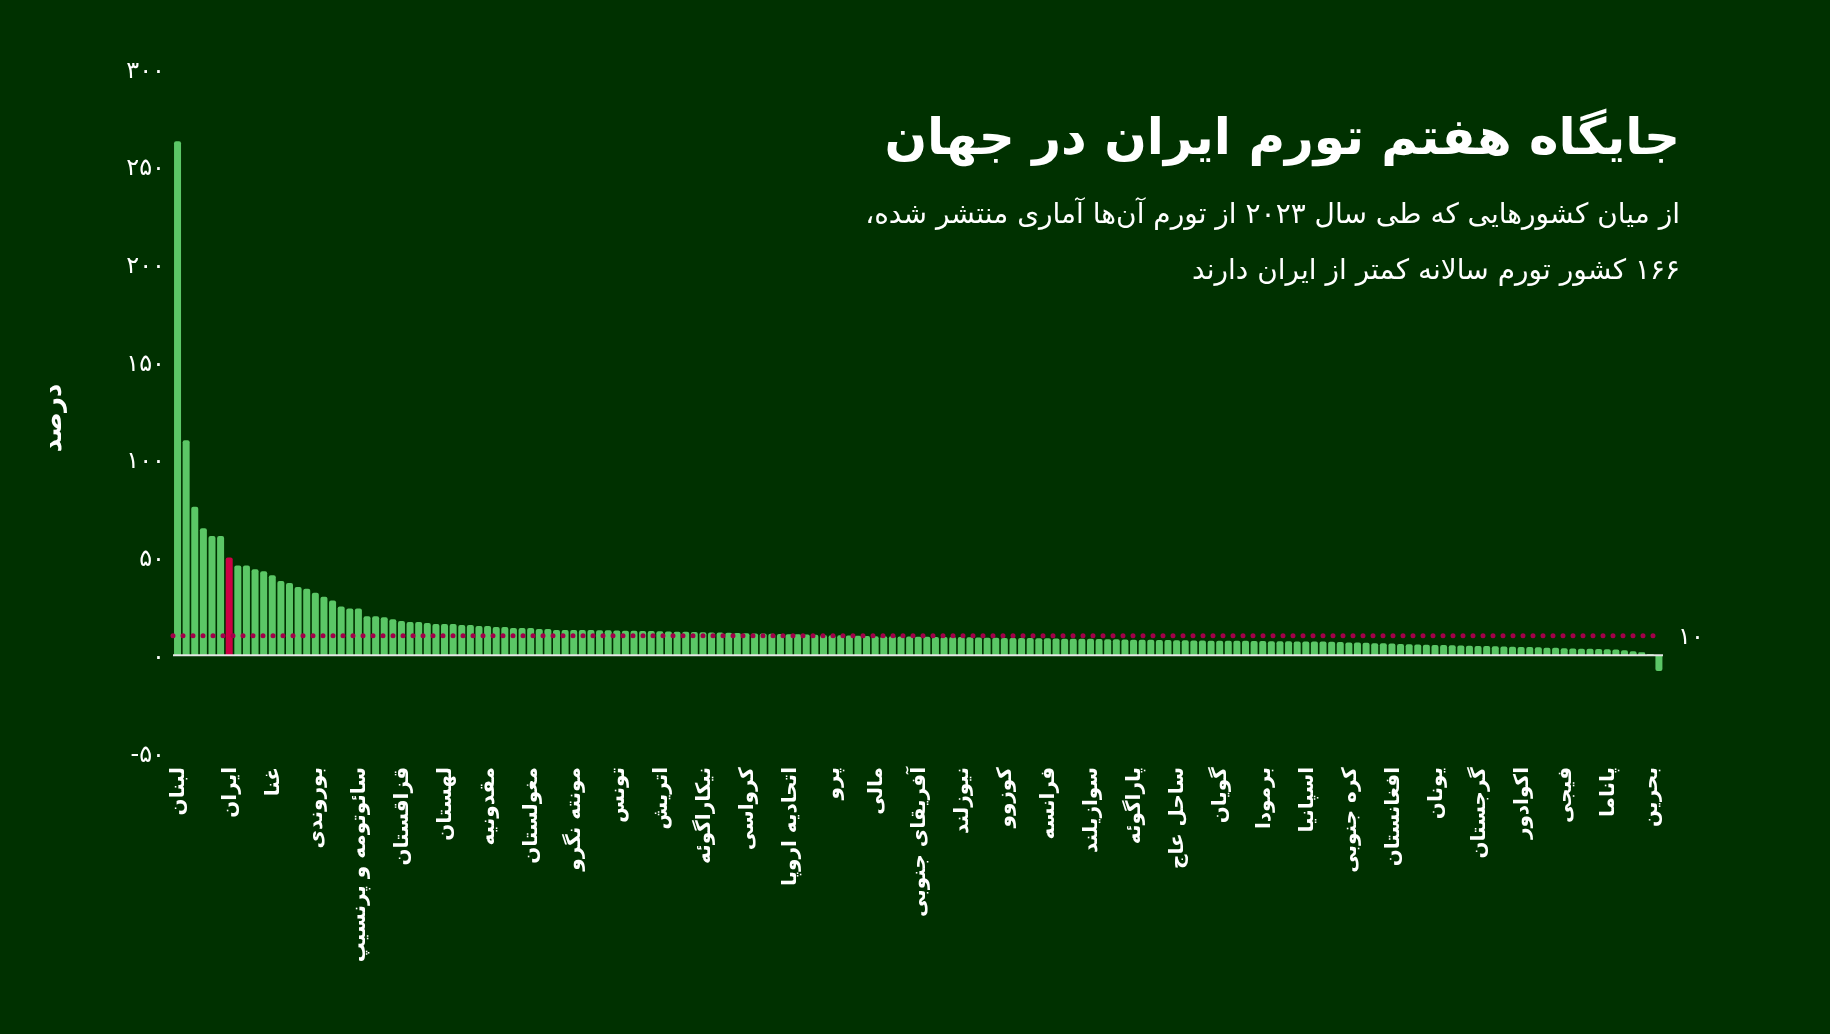 The image size is (1830, 1034). I want to click on x-tick-label: سوازیلند, so click(1090, 810).